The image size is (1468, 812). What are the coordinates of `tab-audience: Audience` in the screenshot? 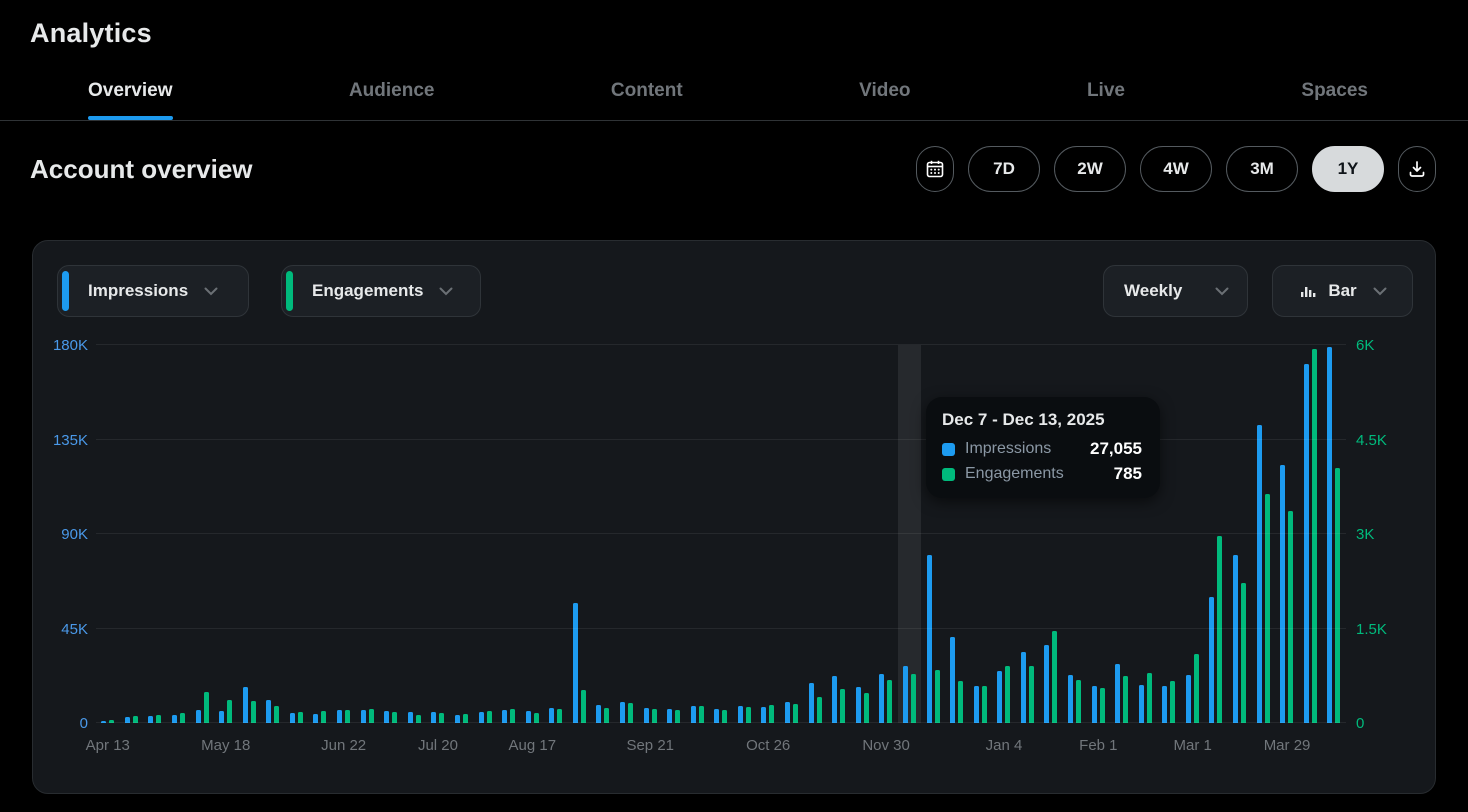 It's located at (392, 89).